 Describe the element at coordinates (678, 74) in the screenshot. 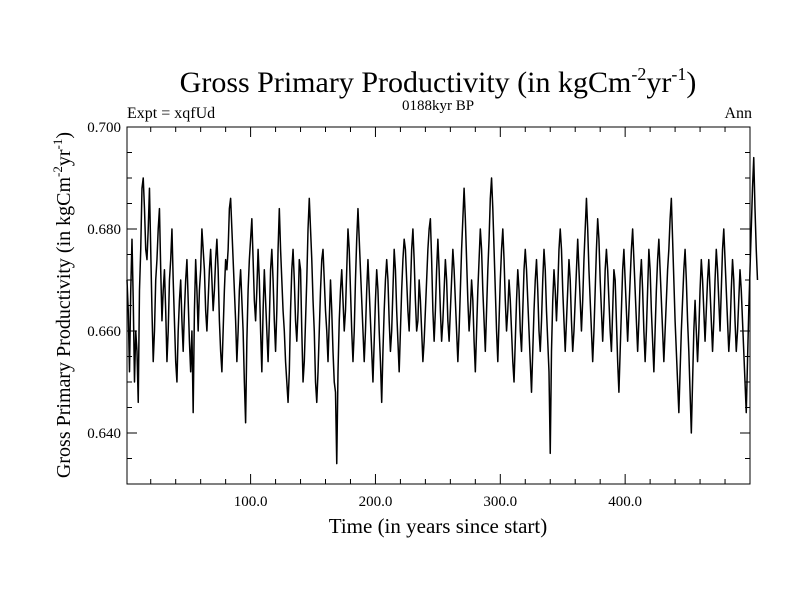

I see `chart-title-sup2: -1` at that location.